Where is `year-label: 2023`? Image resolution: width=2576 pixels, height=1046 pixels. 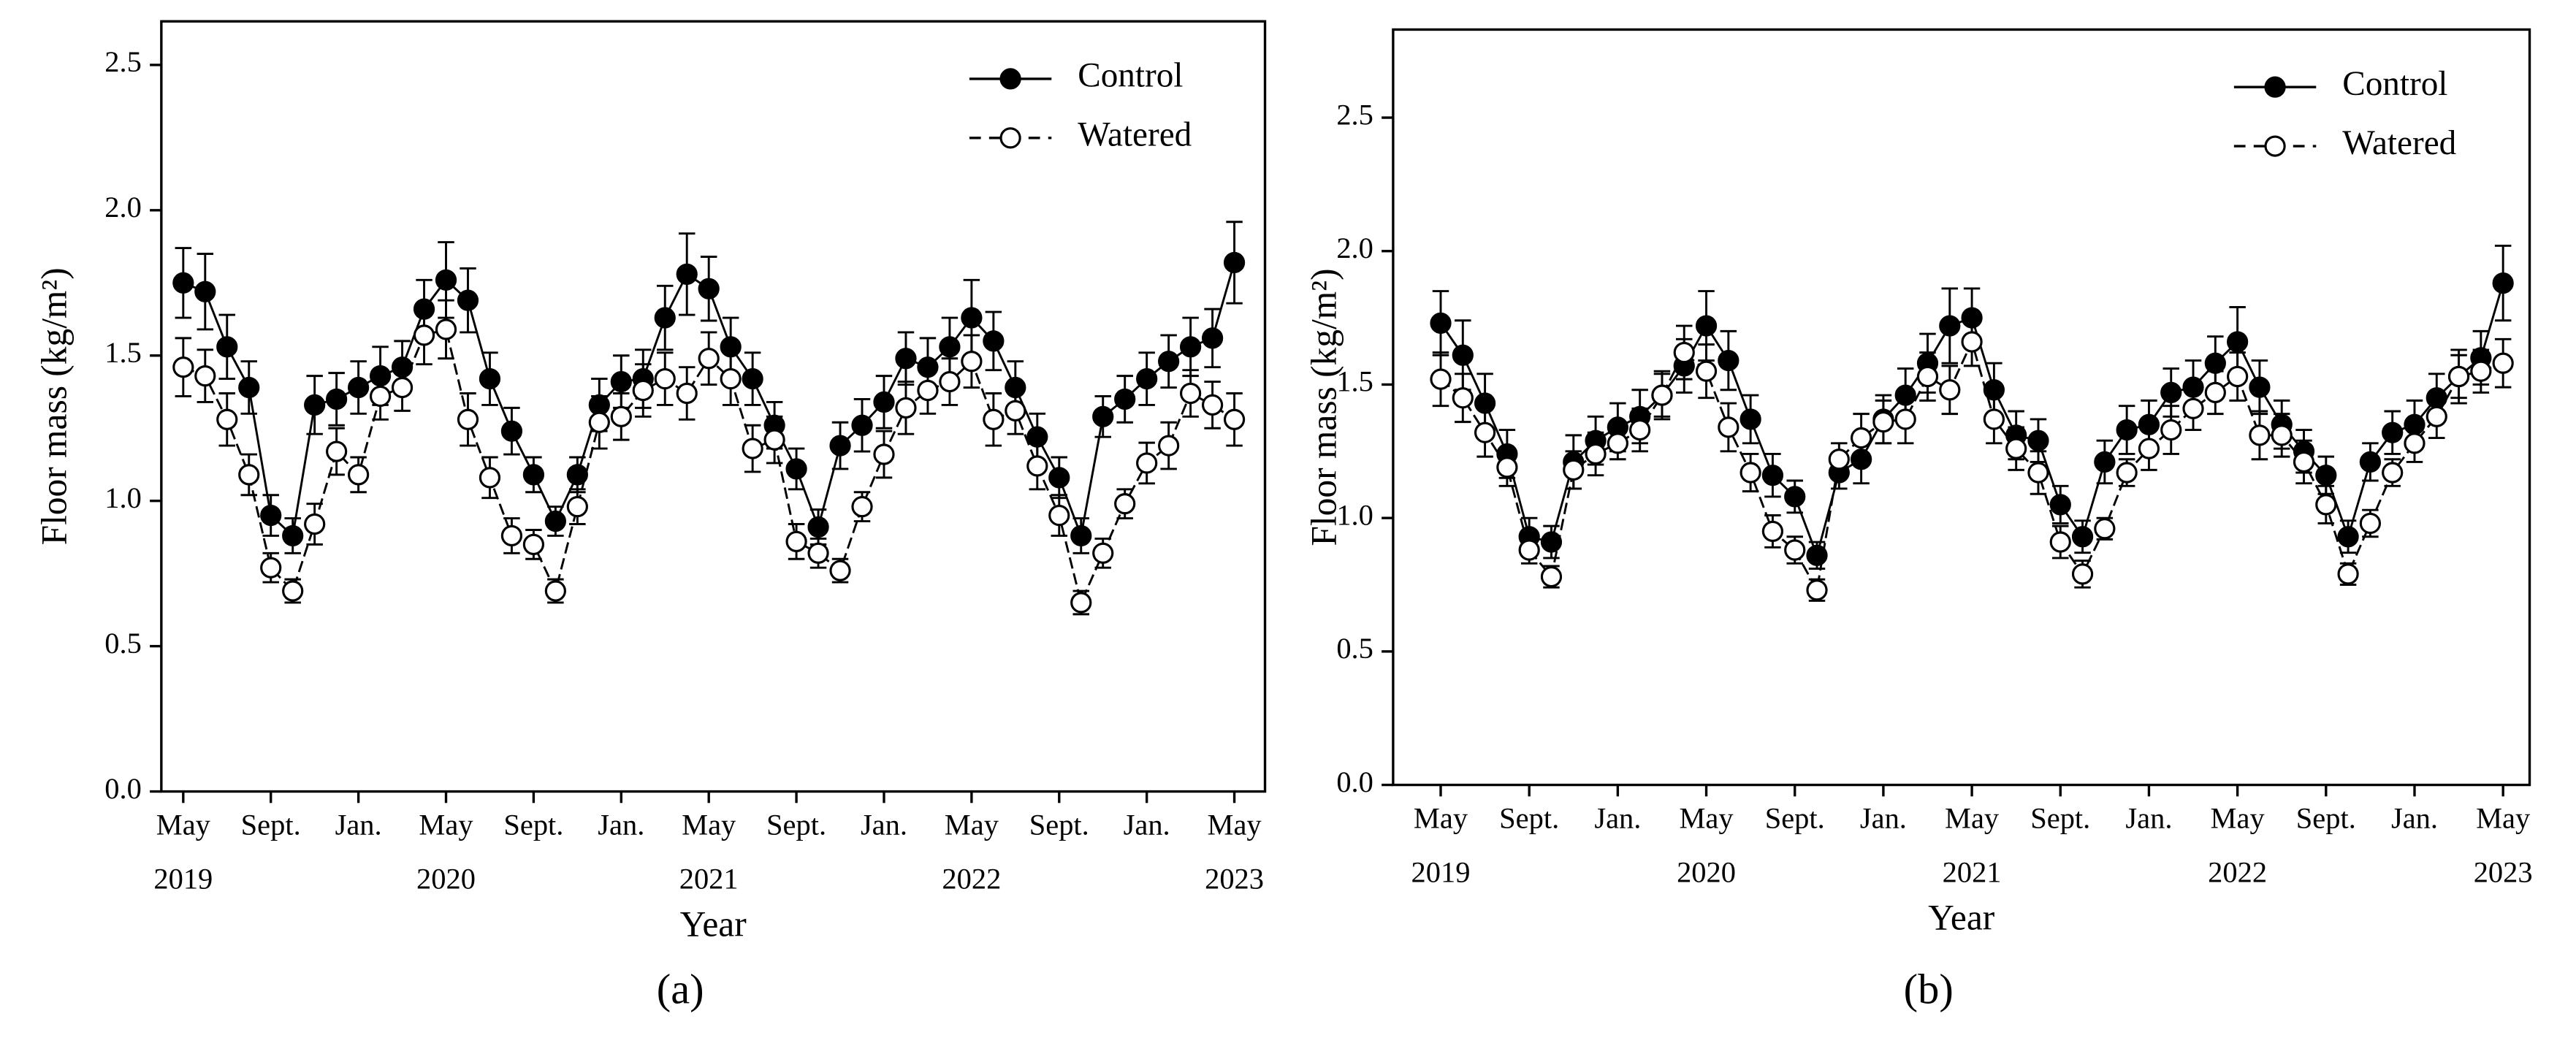 year-label: 2023 is located at coordinates (2504, 872).